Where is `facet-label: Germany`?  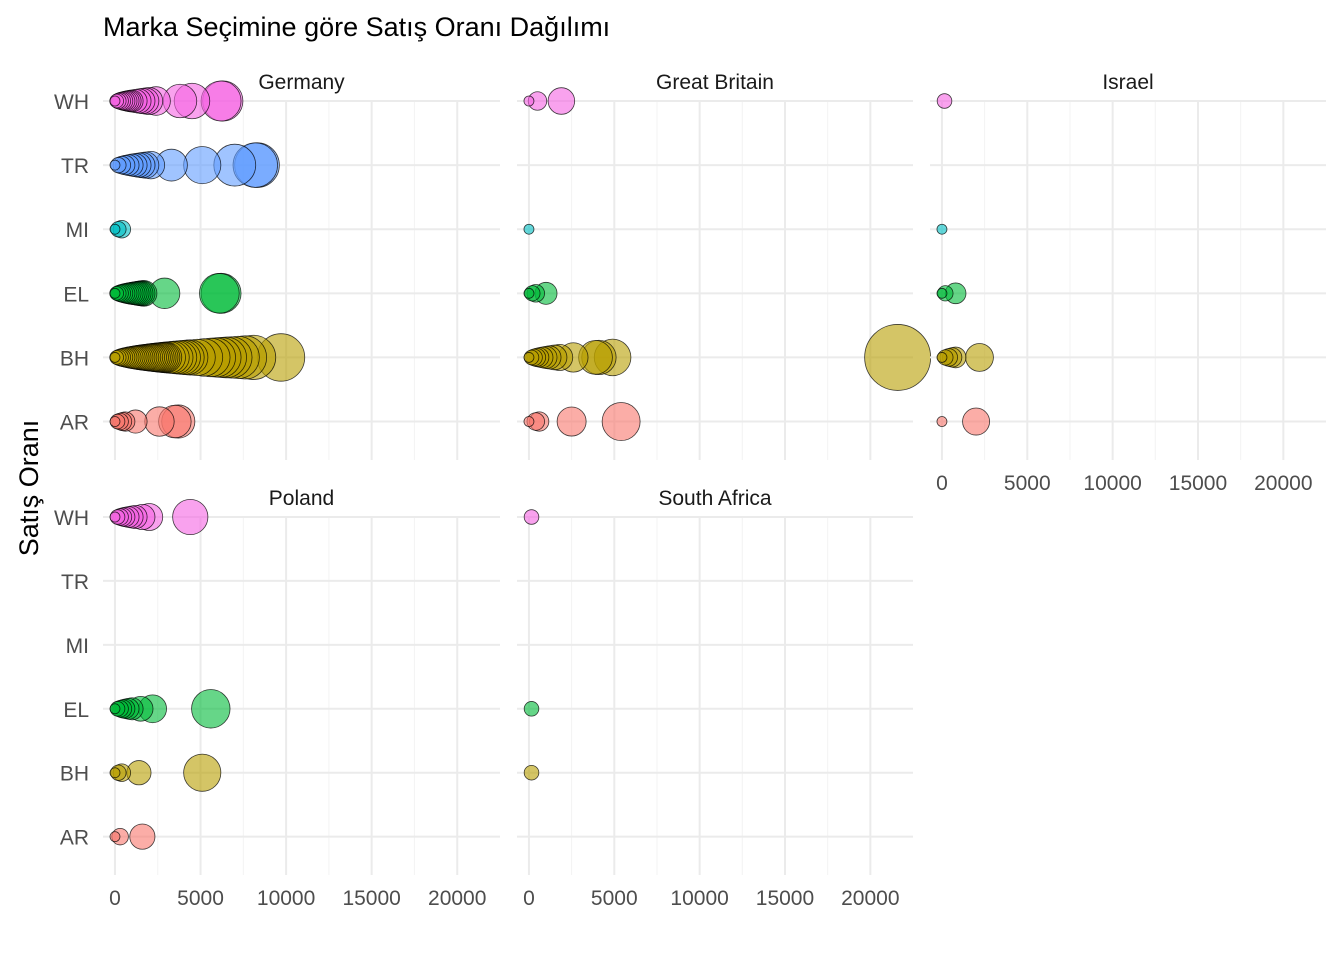
facet-label: Germany is located at coordinates (301, 82).